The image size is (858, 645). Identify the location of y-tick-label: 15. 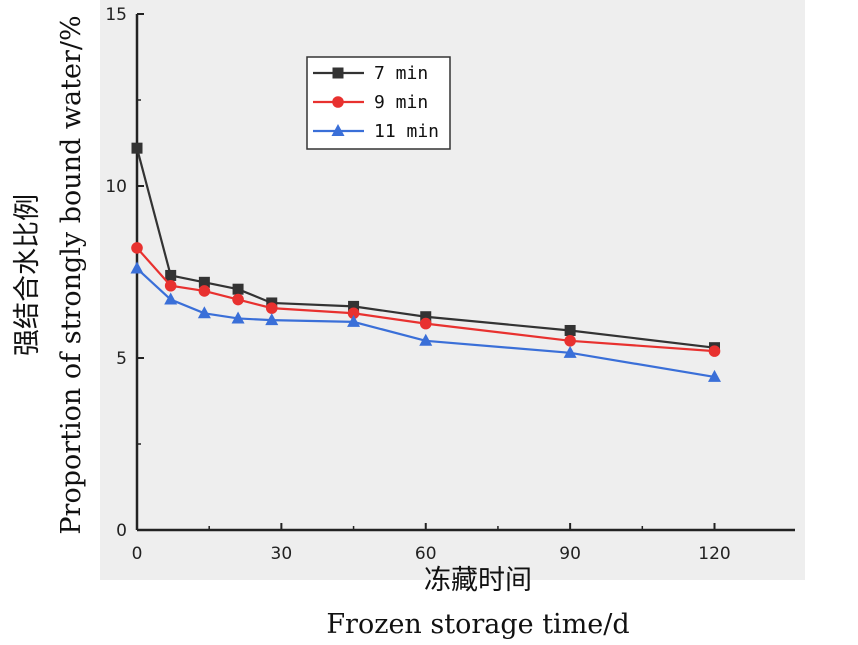
(116, 15).